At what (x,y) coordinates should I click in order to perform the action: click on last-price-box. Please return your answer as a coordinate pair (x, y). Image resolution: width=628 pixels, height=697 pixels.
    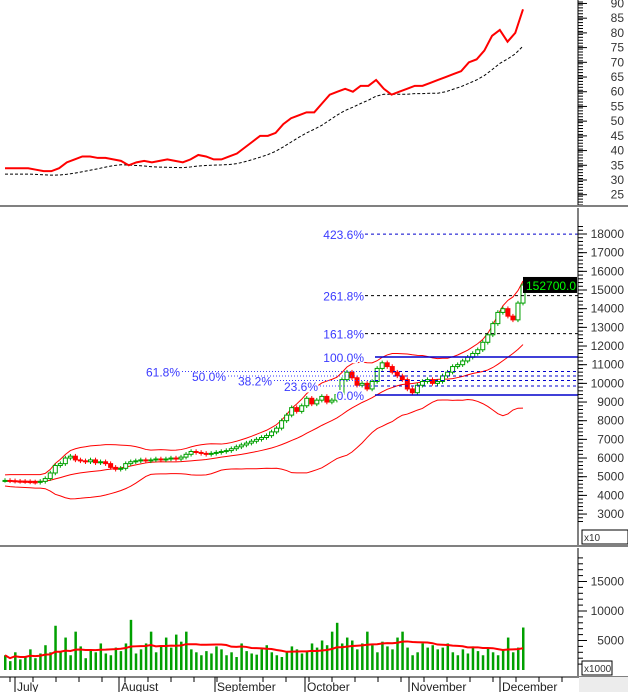
    Looking at the image, I should click on (550, 284).